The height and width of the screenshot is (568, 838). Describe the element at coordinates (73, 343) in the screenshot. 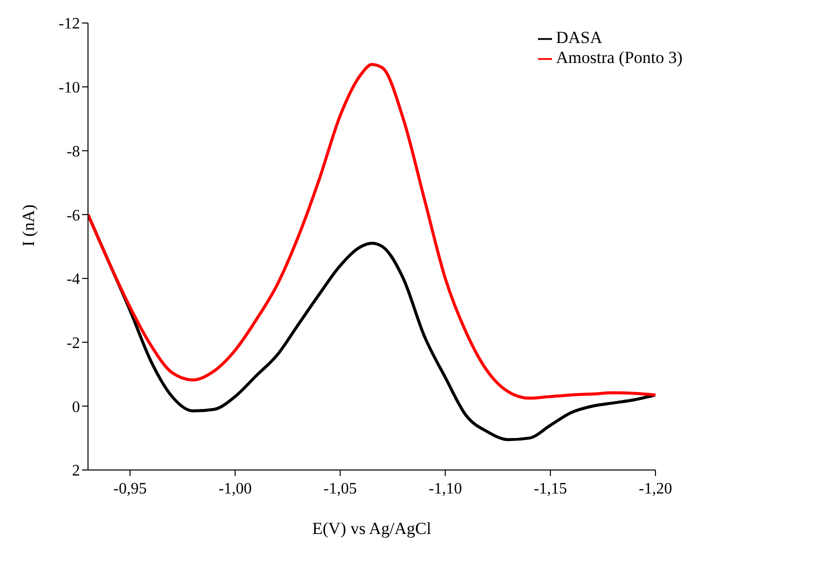

I see `y-tick-label: -2` at that location.